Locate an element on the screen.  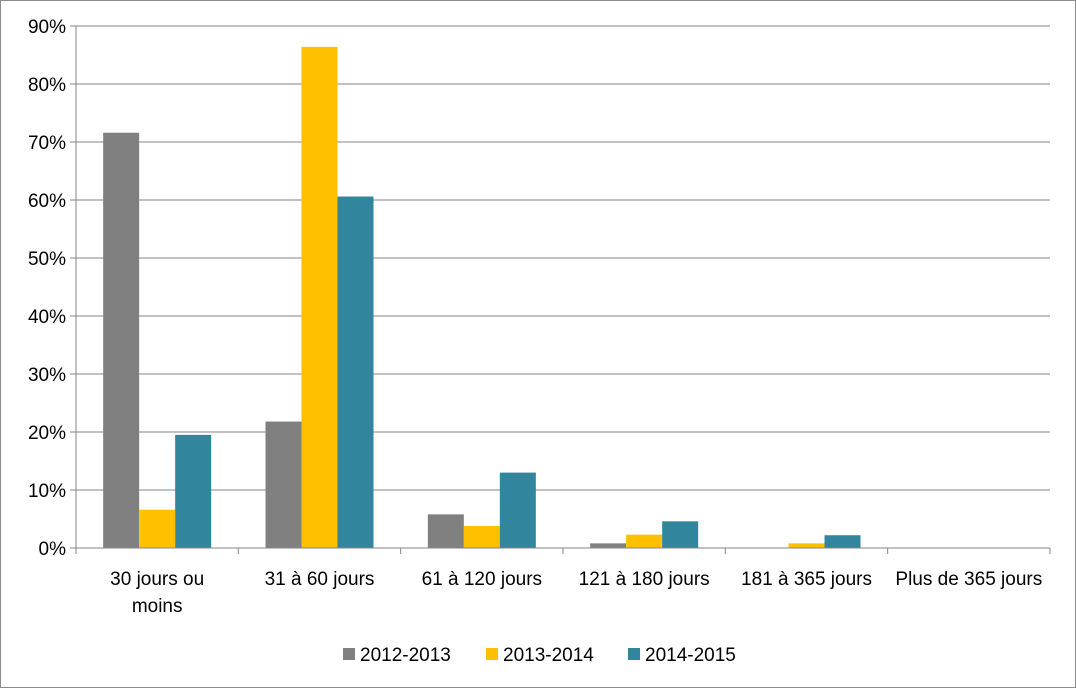
x-category-label: 30 jours ou is located at coordinates (157, 579).